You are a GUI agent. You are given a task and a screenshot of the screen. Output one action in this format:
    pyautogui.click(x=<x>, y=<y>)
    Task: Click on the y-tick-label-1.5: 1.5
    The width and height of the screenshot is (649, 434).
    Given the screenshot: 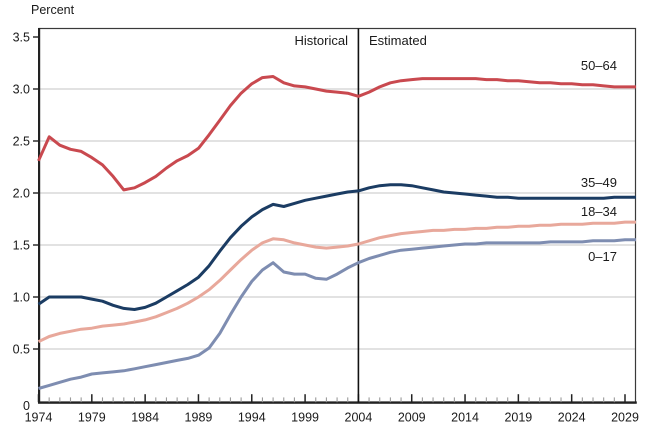 What is the action you would take?
    pyautogui.click(x=21, y=246)
    